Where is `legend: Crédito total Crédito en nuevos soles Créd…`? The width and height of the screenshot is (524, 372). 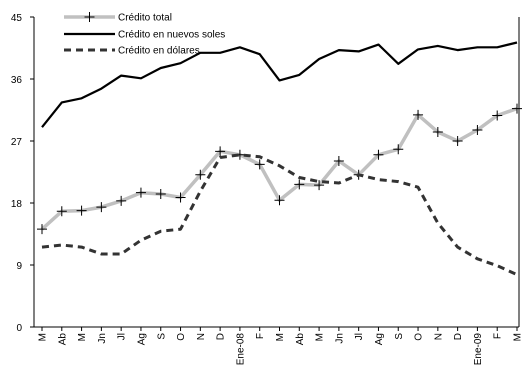
legend: Crédito total Crédito en nuevos soles Créd… is located at coordinates (144, 34).